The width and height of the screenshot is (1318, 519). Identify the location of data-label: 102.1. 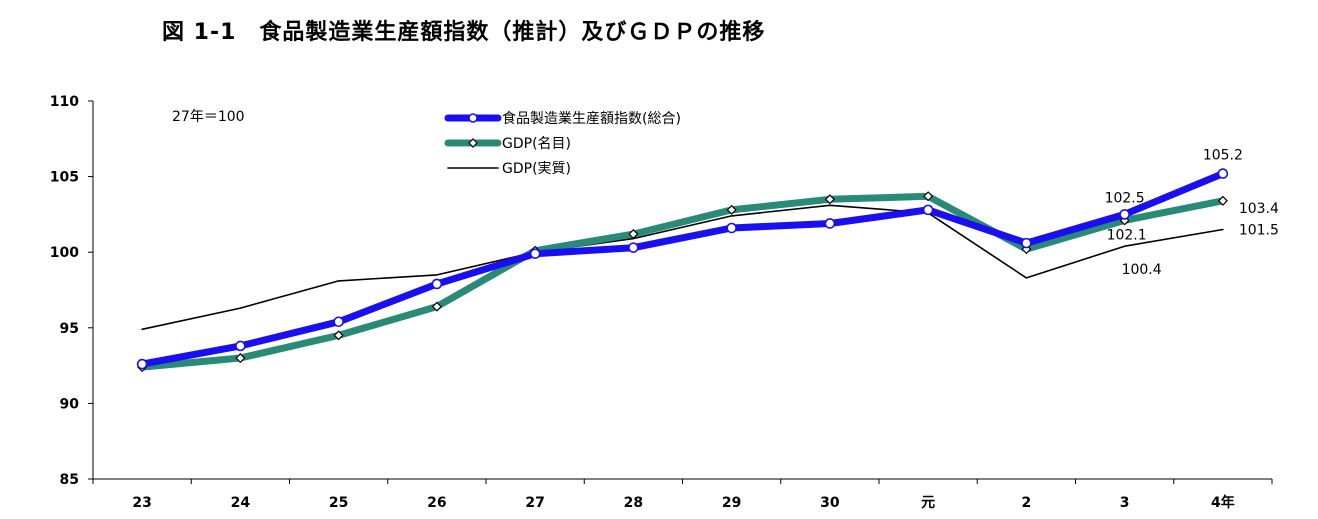
(1127, 235).